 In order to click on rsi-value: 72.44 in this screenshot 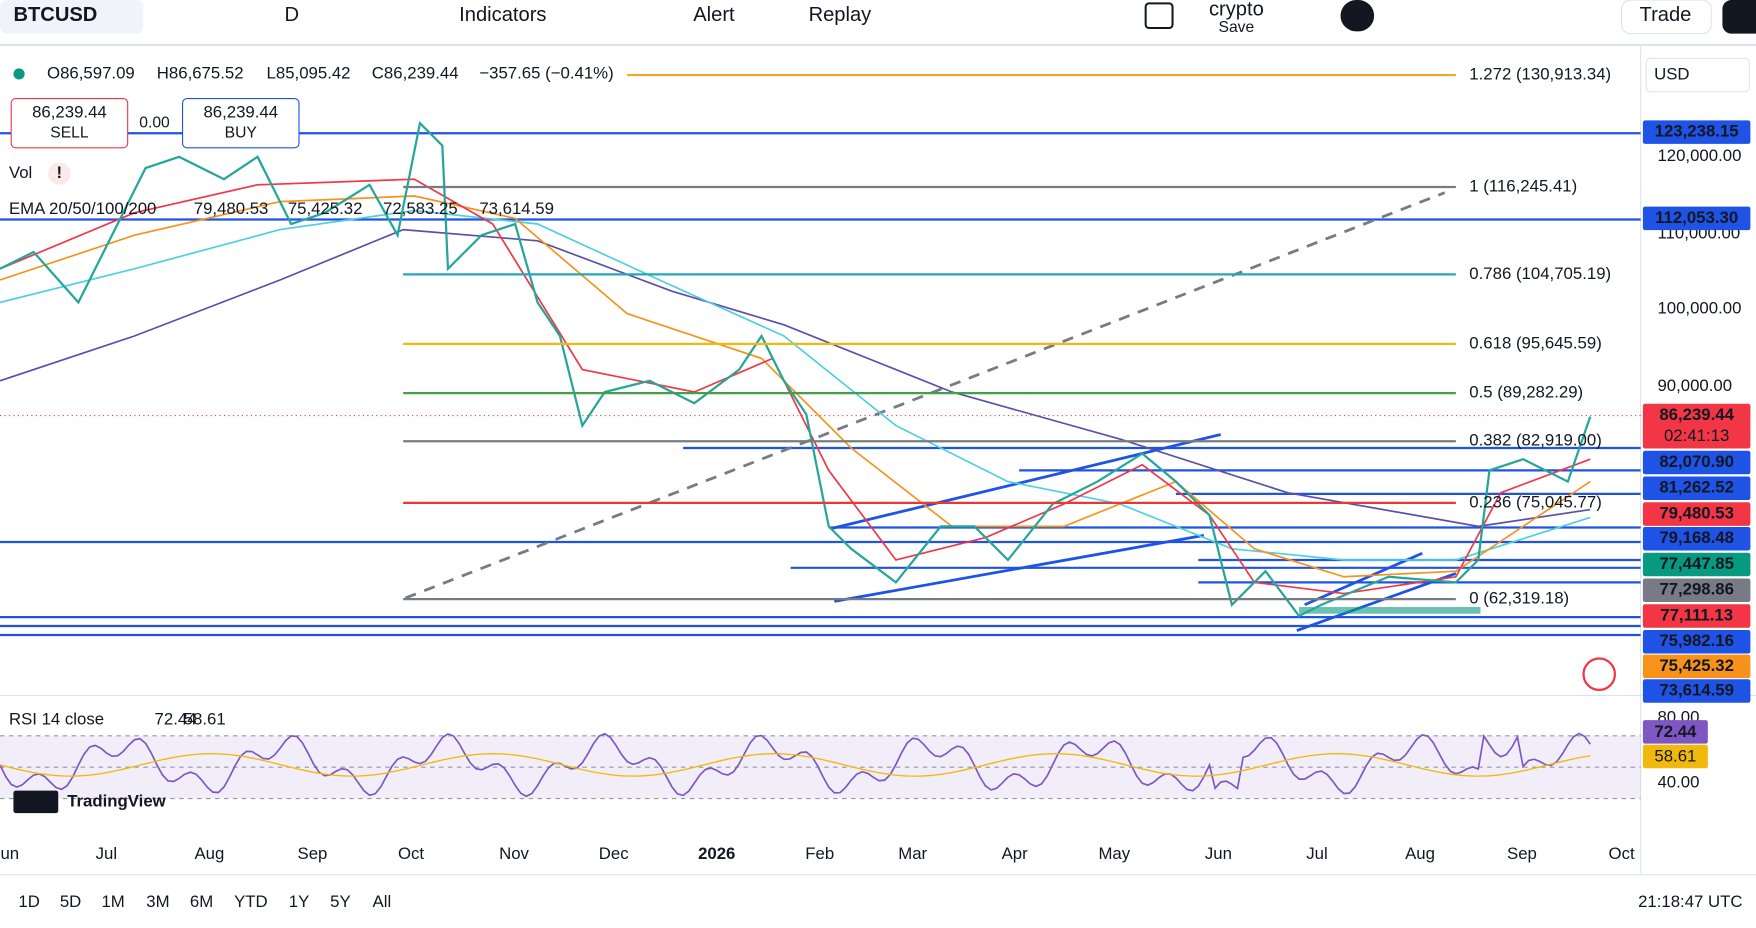, I will do `click(176, 719)`.